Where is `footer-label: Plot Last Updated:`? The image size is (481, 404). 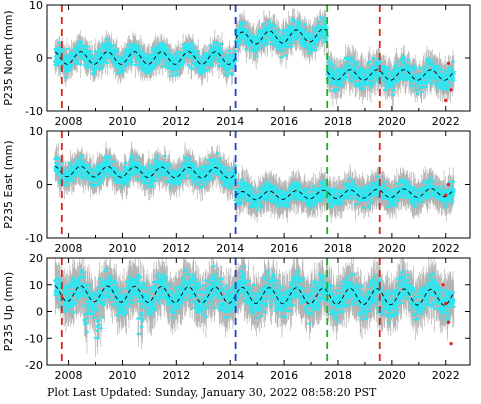
footer-label: Plot Last Updated: is located at coordinates (99, 392).